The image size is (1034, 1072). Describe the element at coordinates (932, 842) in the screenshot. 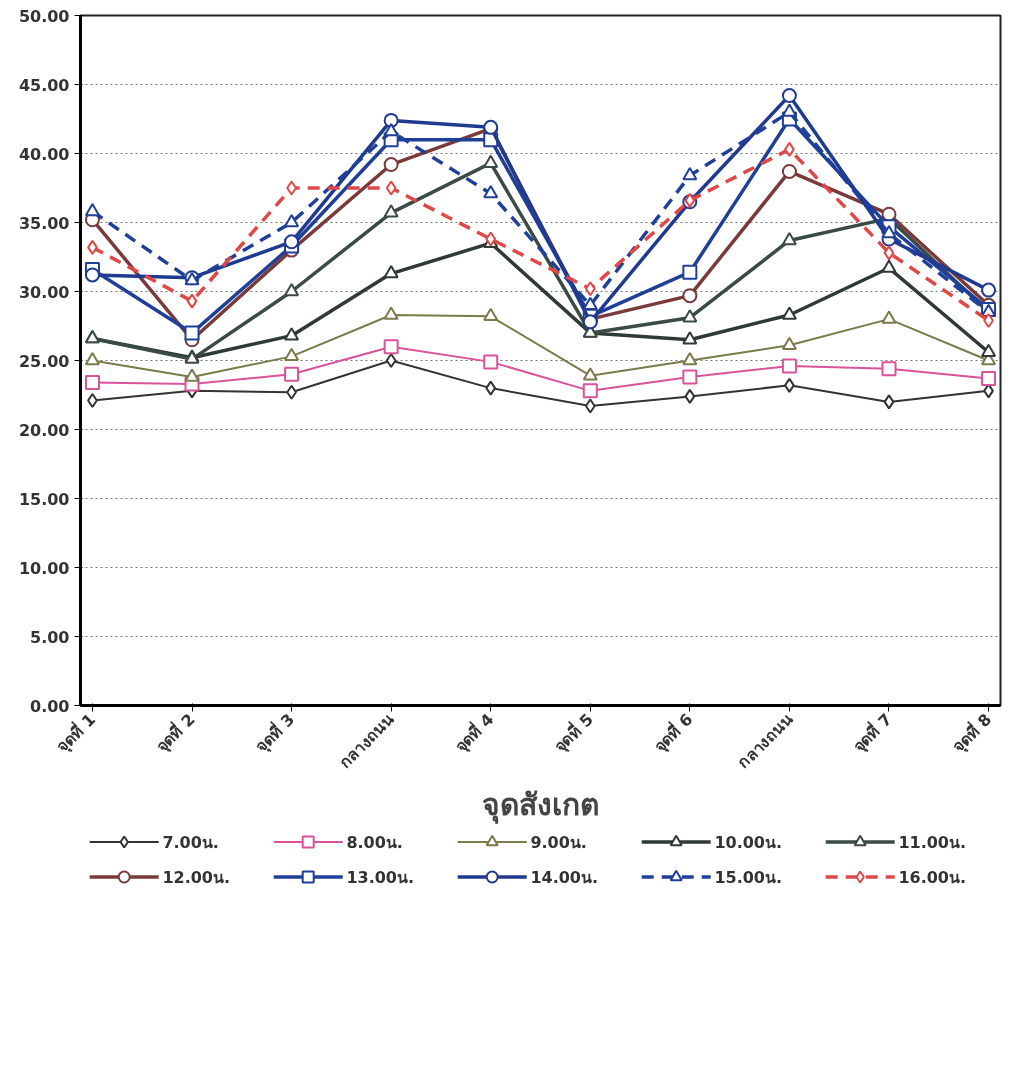

I see `legend-label: 11.00น.` at that location.